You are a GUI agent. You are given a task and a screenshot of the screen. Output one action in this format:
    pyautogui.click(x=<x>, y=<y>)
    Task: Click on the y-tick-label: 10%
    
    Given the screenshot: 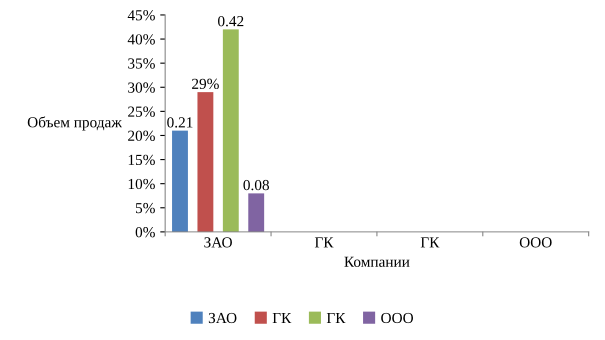 What is the action you would take?
    pyautogui.click(x=141, y=184)
    